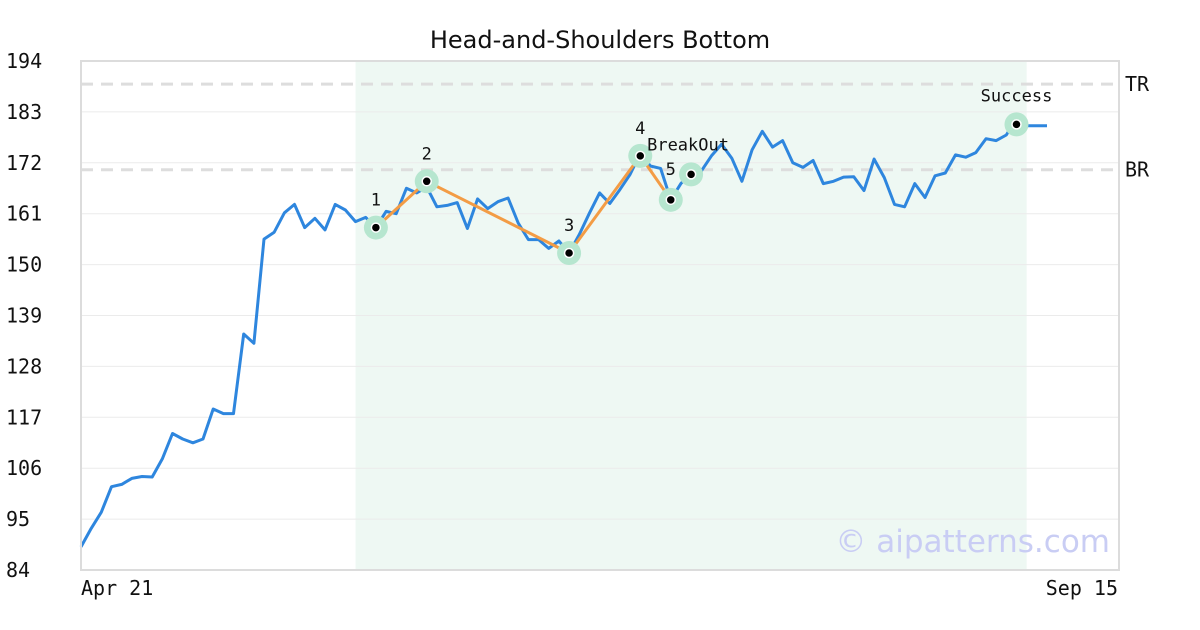 The height and width of the screenshot is (630, 1200). What do you see at coordinates (640, 129) in the screenshot?
I see `pattern-point-label: 4` at bounding box center [640, 129].